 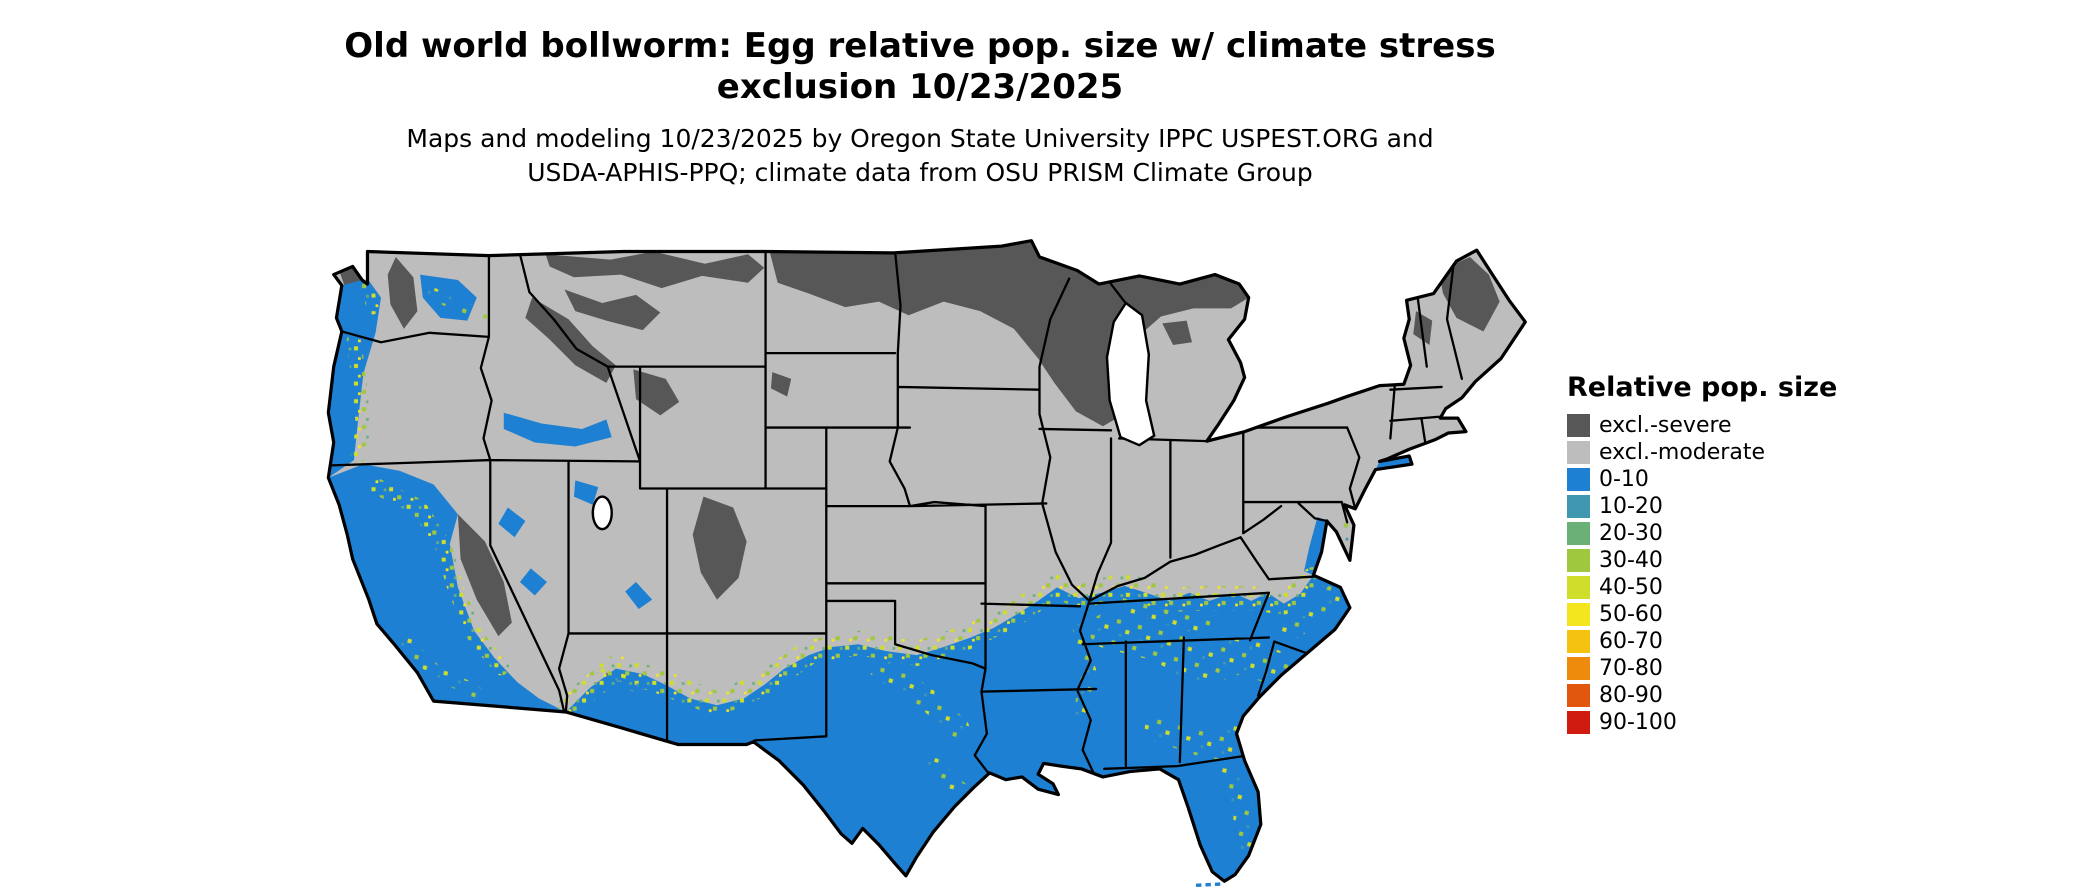 What do you see at coordinates (1702, 722) in the screenshot?
I see `legend-row: 90-100` at bounding box center [1702, 722].